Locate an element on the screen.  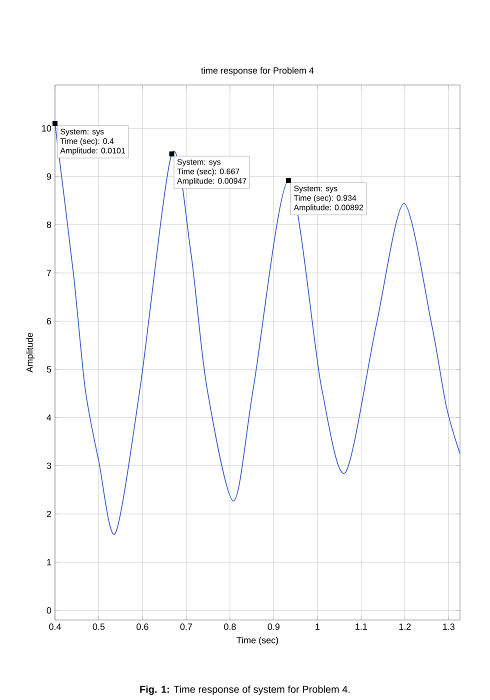
y-tick-label: 3 is located at coordinates (49, 465).